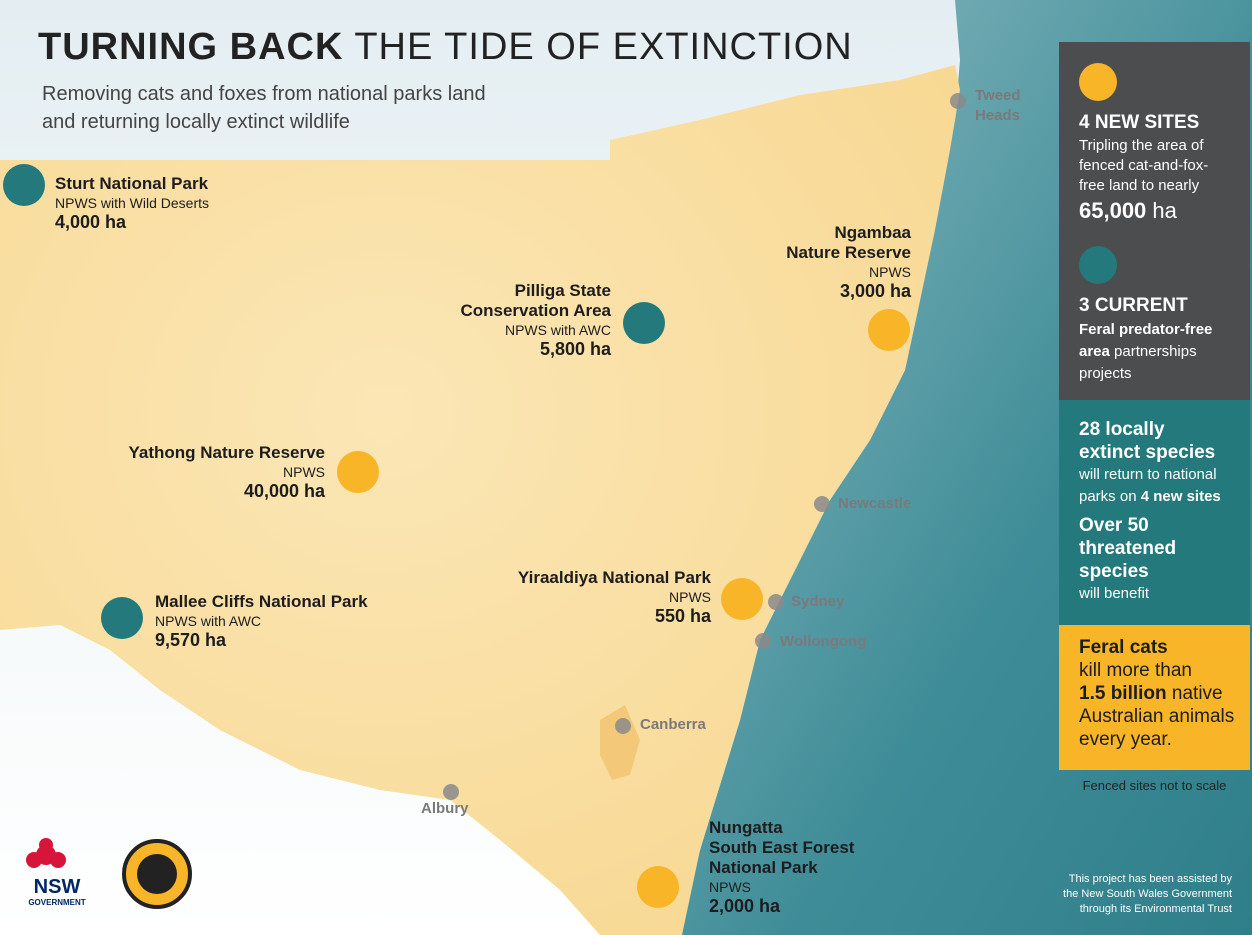 This screenshot has width=1252, height=935. What do you see at coordinates (614, 597) in the screenshot?
I see `site-label: Yiraaldiya National Park NPWS 550 ha` at bounding box center [614, 597].